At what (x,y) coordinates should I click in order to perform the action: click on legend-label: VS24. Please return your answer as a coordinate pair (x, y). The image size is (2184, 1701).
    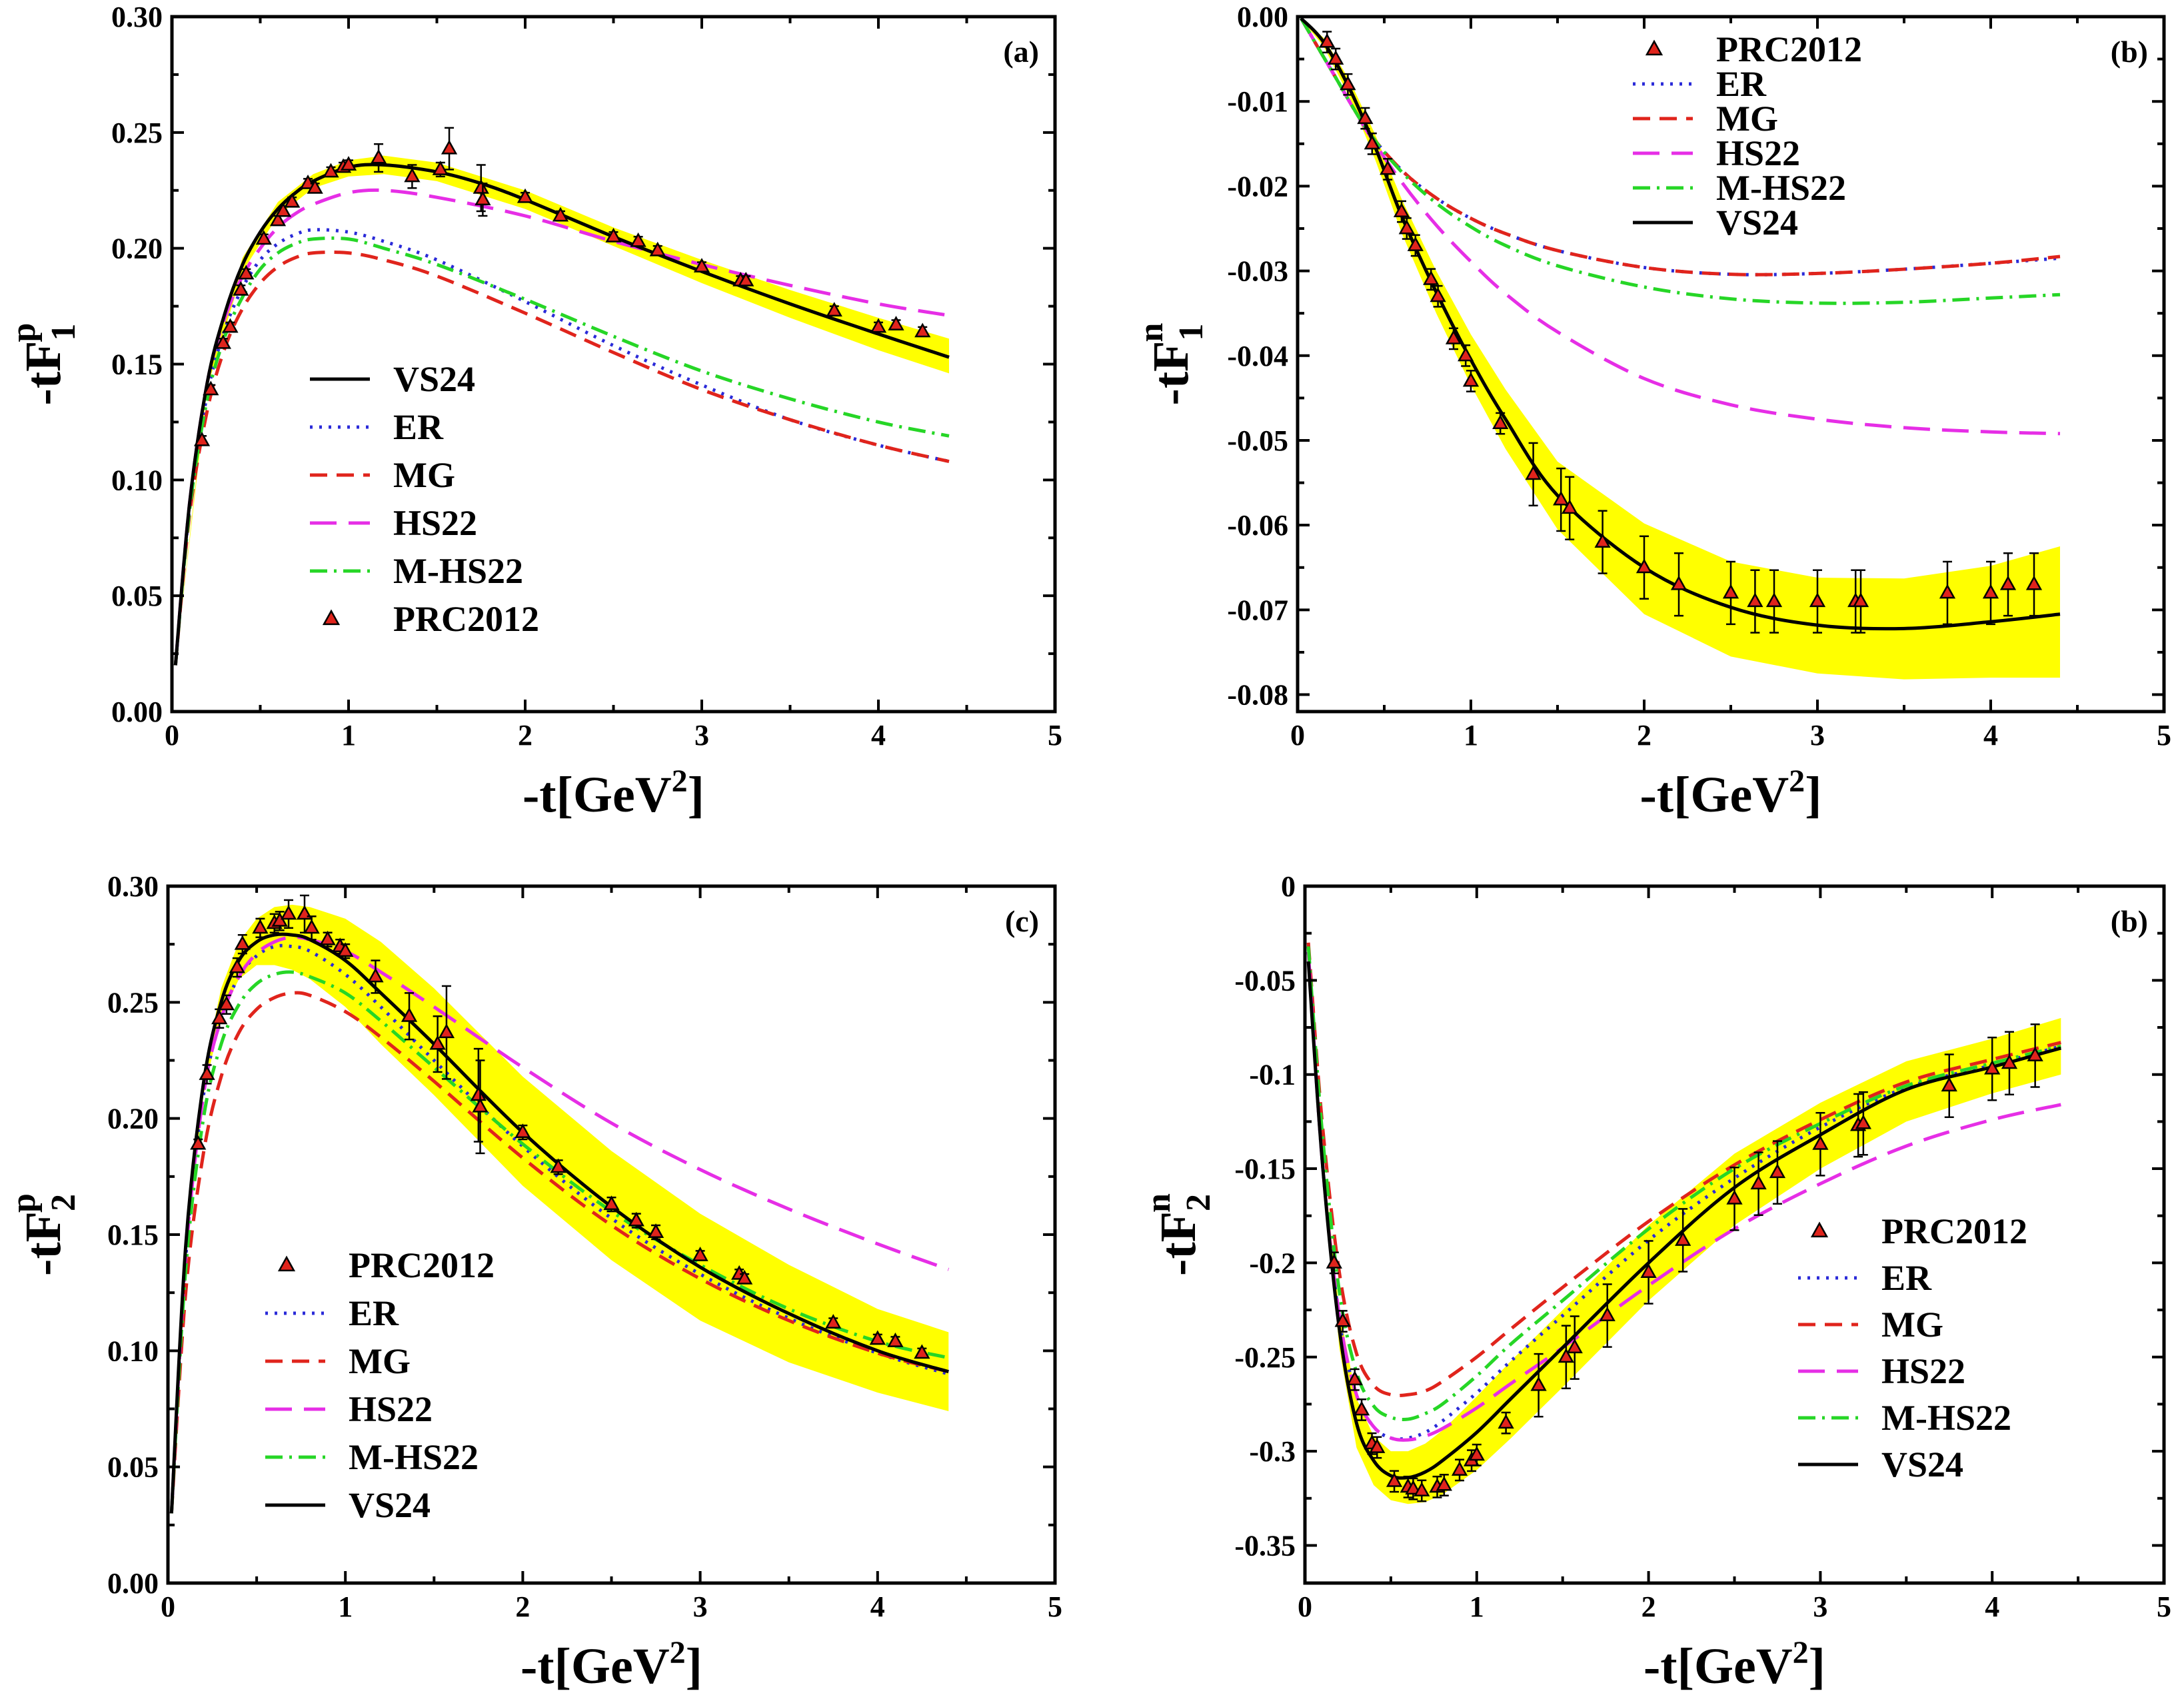
    Looking at the image, I should click on (1922, 1464).